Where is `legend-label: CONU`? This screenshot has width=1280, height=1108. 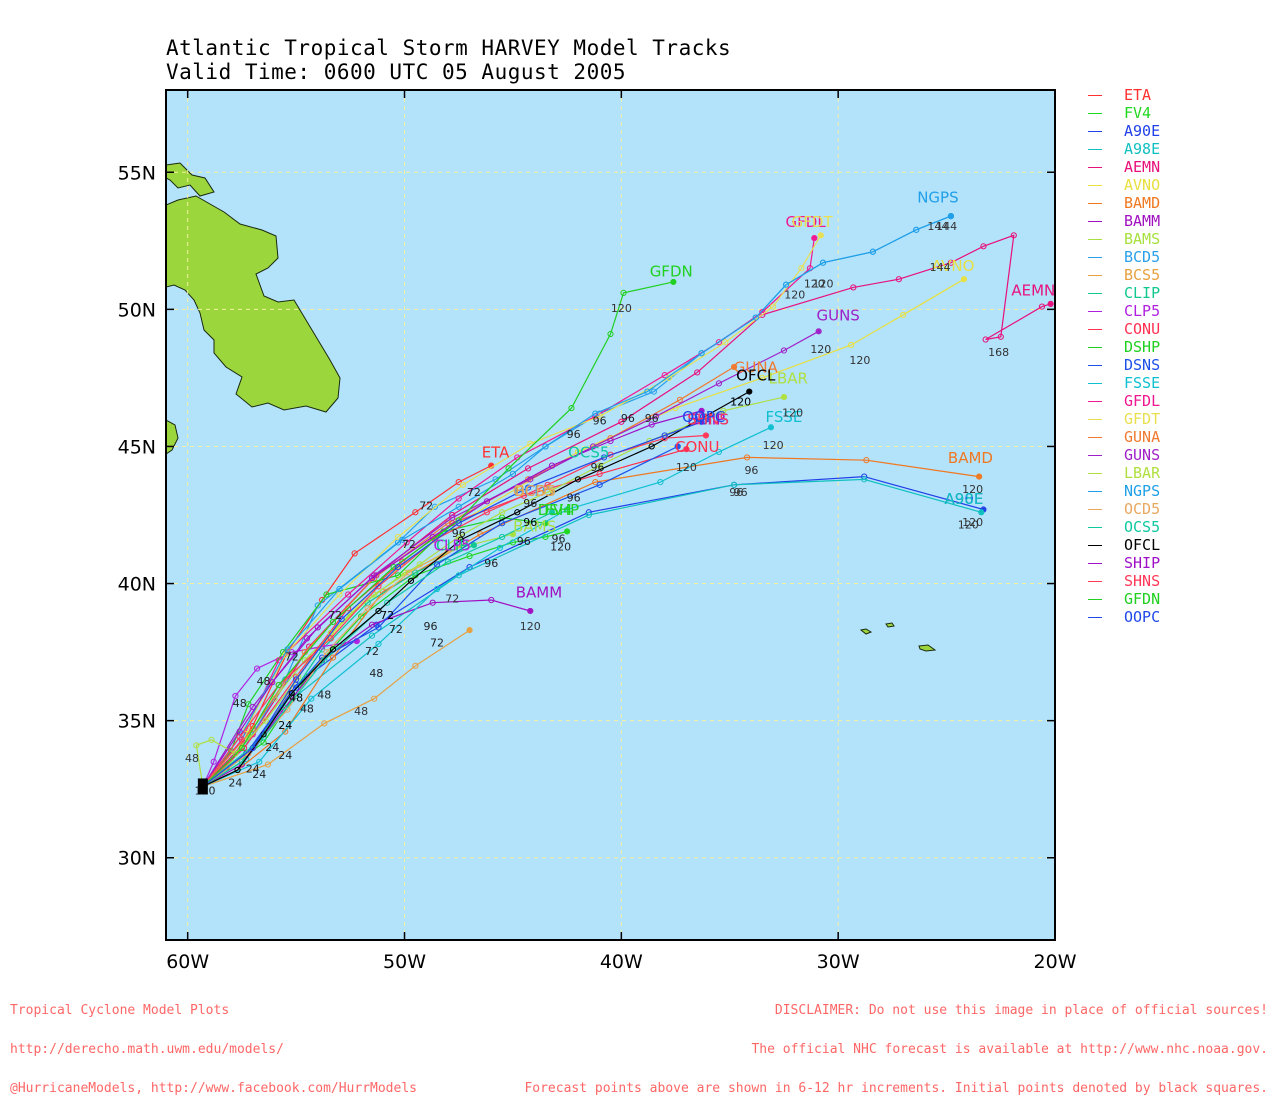 legend-label: CONU is located at coordinates (1142, 329).